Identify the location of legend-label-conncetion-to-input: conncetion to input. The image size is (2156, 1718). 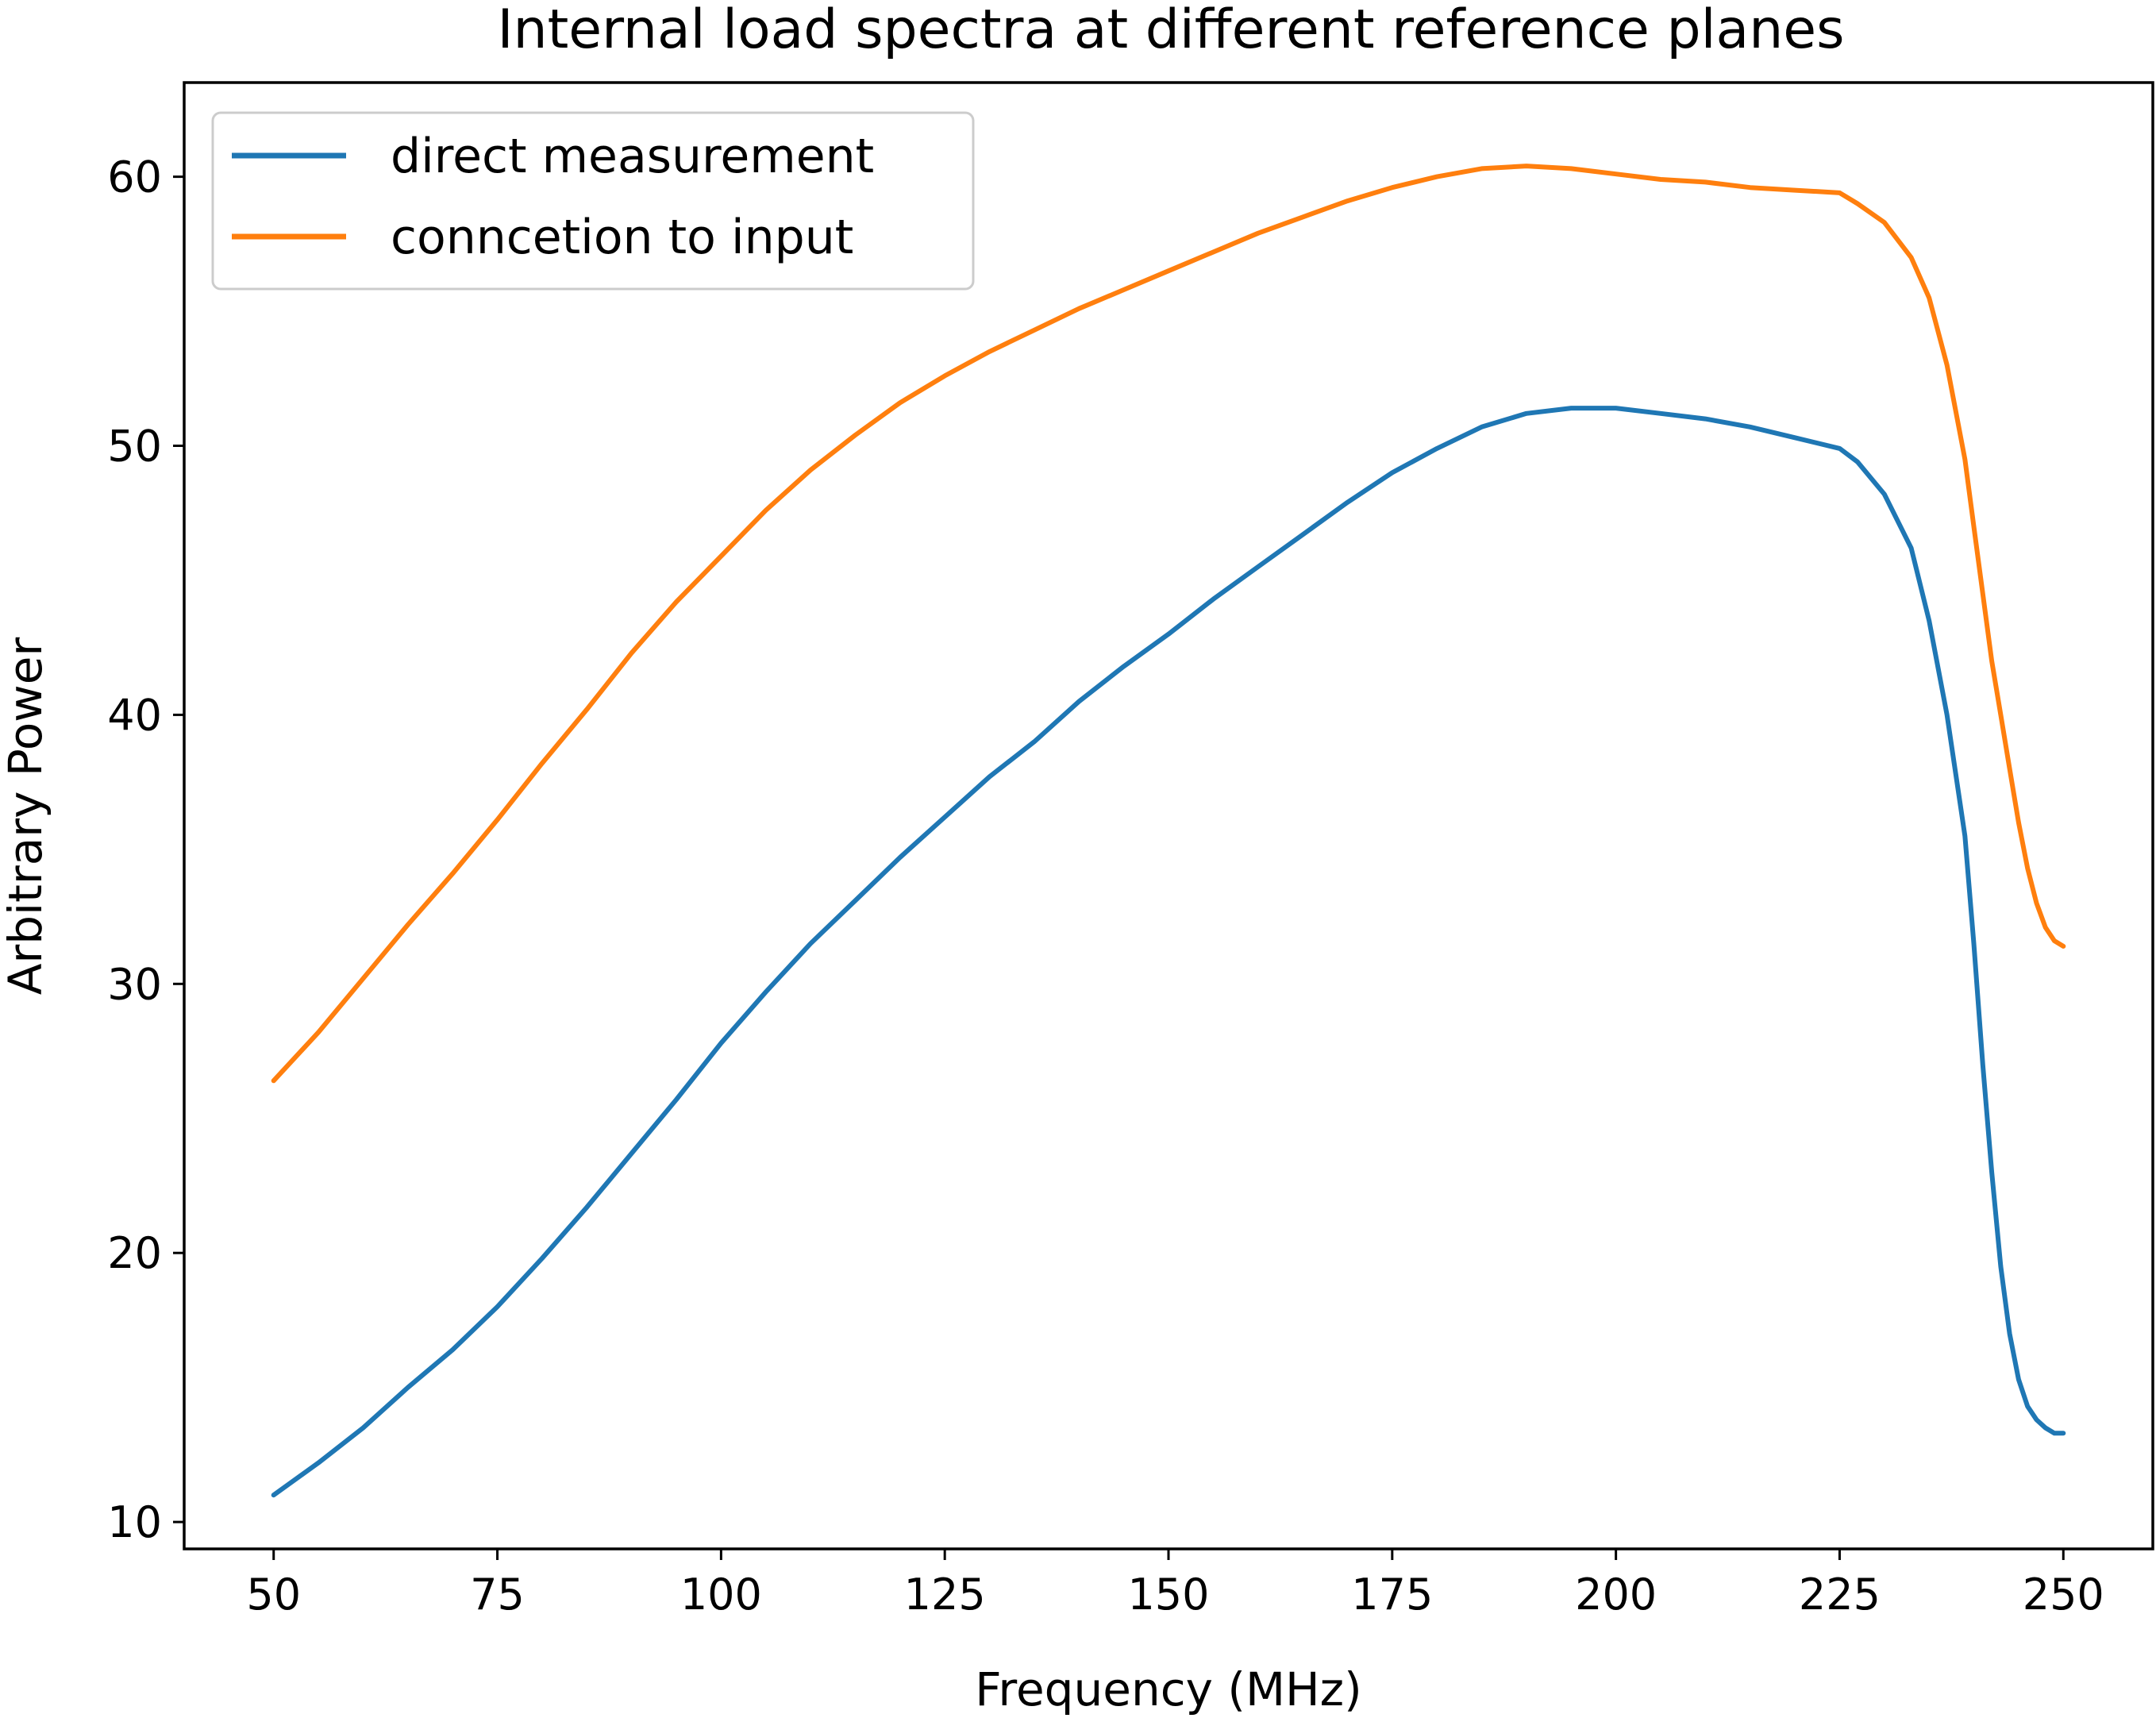
(622, 237).